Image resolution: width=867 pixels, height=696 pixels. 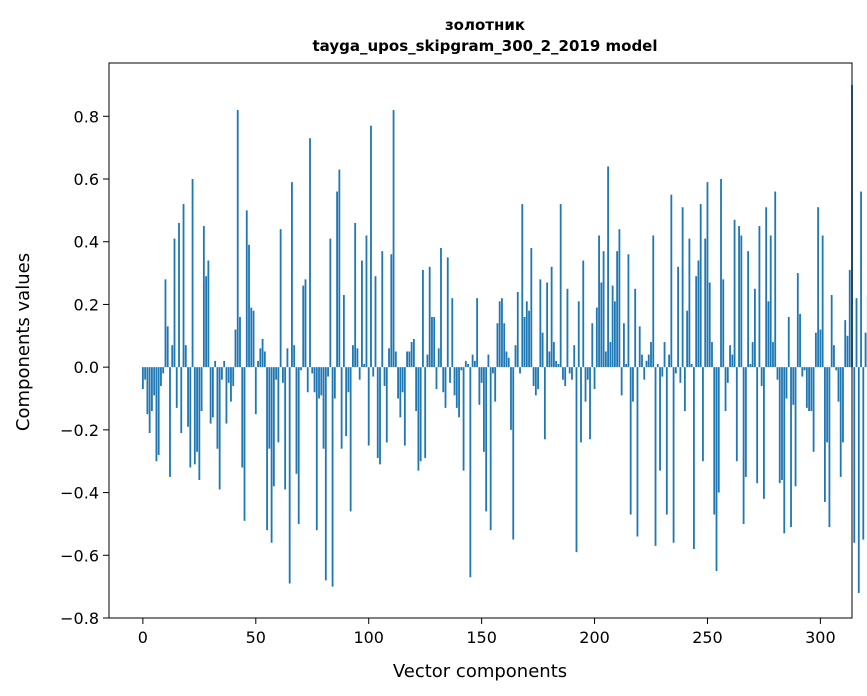 What do you see at coordinates (480, 671) in the screenshot?
I see `x-axis-label: Vector components` at bounding box center [480, 671].